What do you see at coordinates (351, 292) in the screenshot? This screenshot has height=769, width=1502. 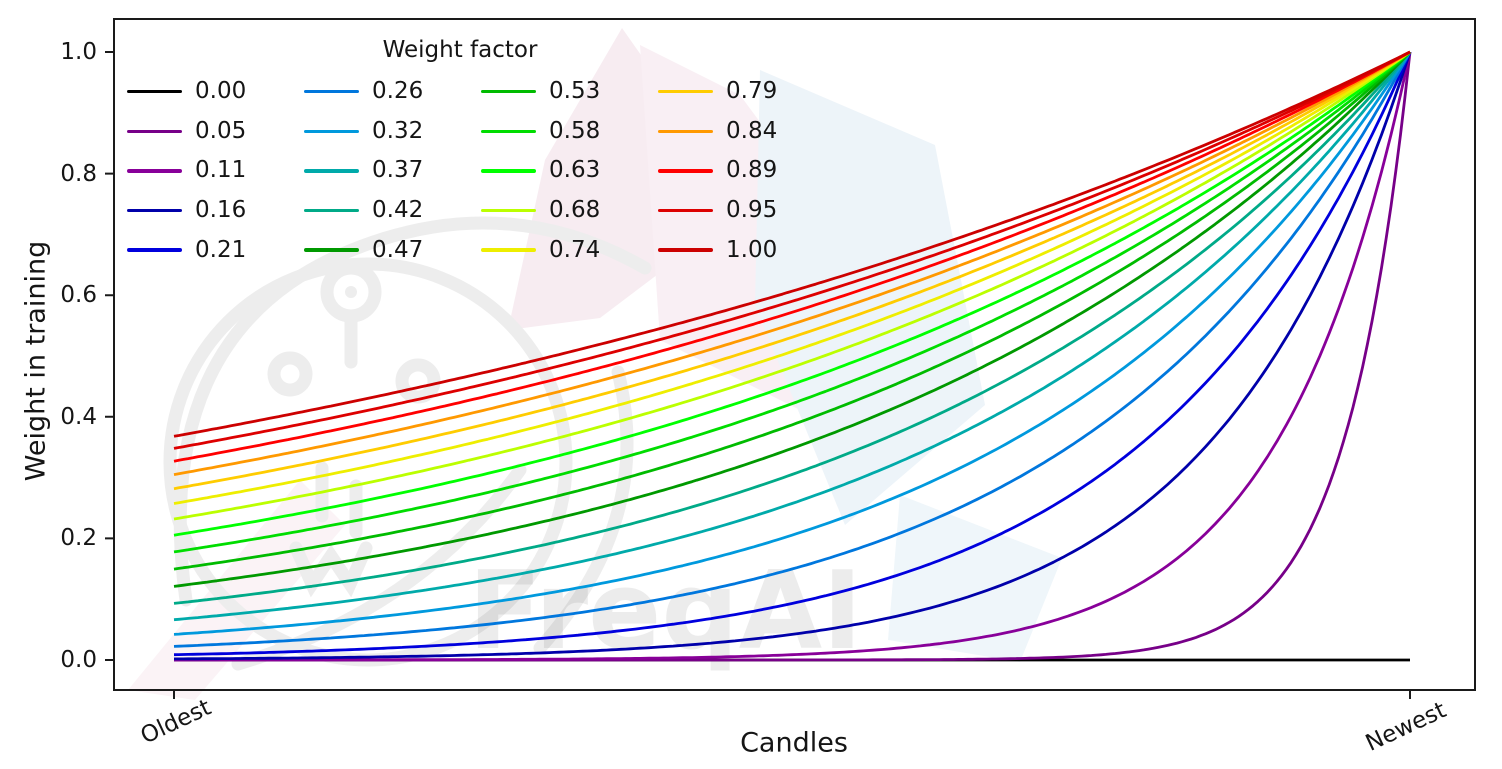 I see `watermark-antenna-dot` at bounding box center [351, 292].